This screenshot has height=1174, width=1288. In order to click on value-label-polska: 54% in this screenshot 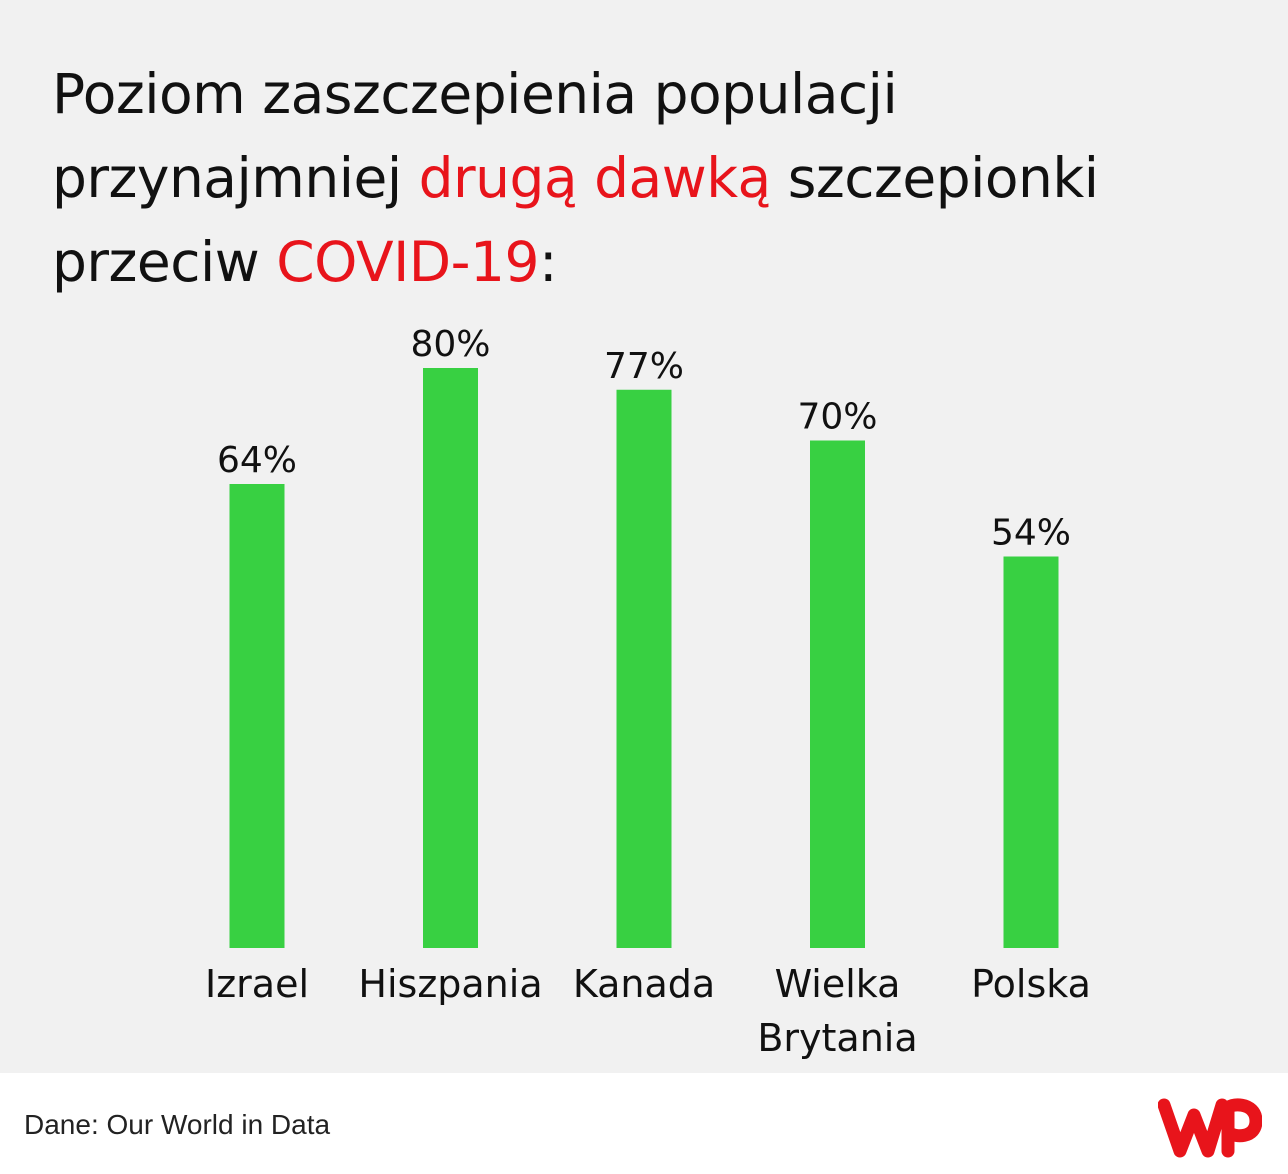, I will do `click(1031, 533)`.